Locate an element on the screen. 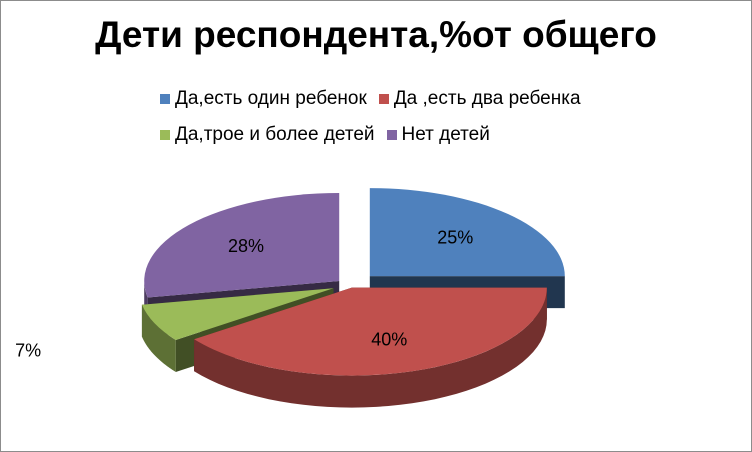 The height and width of the screenshot is (452, 752). data-label-no-children: 28% is located at coordinates (246, 246).